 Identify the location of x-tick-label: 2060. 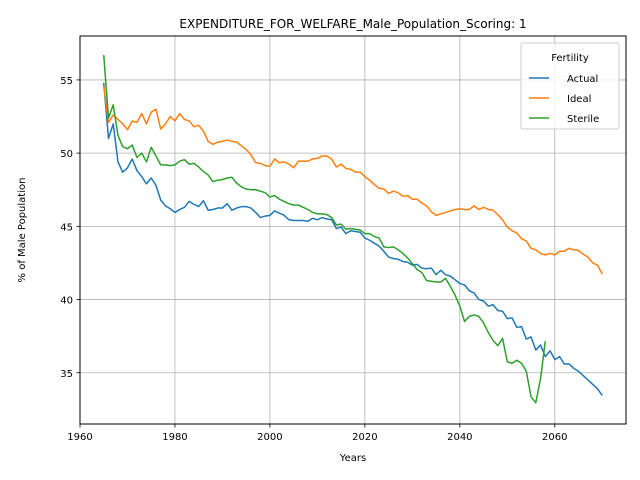
(554, 437).